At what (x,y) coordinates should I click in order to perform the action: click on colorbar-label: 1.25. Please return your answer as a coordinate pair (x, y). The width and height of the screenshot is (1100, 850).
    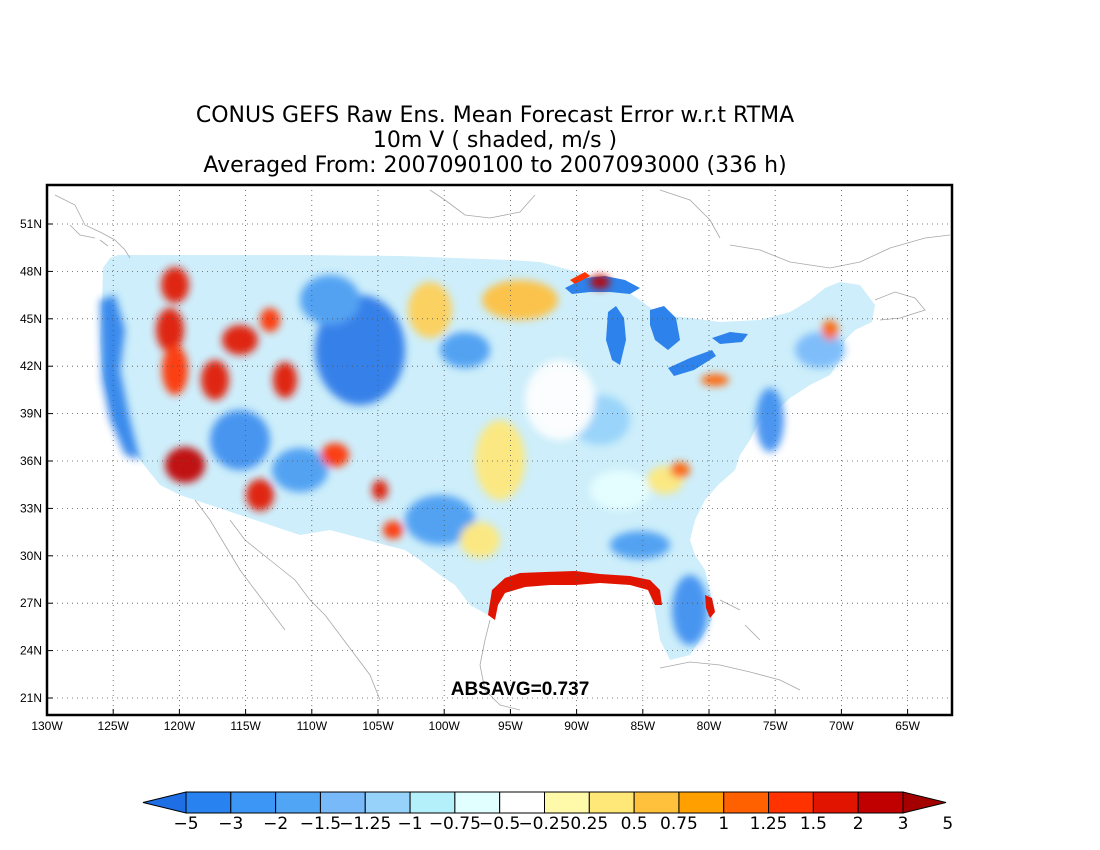
    Looking at the image, I should click on (769, 824).